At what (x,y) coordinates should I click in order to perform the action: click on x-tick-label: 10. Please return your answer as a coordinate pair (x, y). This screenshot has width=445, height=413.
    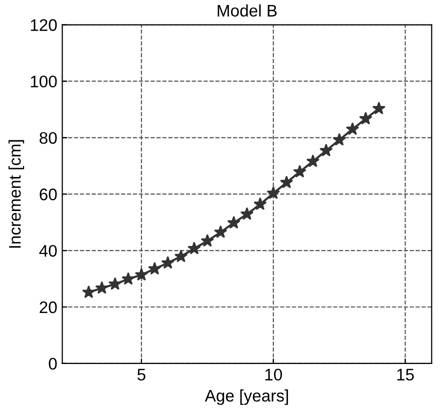
    Looking at the image, I should click on (273, 374).